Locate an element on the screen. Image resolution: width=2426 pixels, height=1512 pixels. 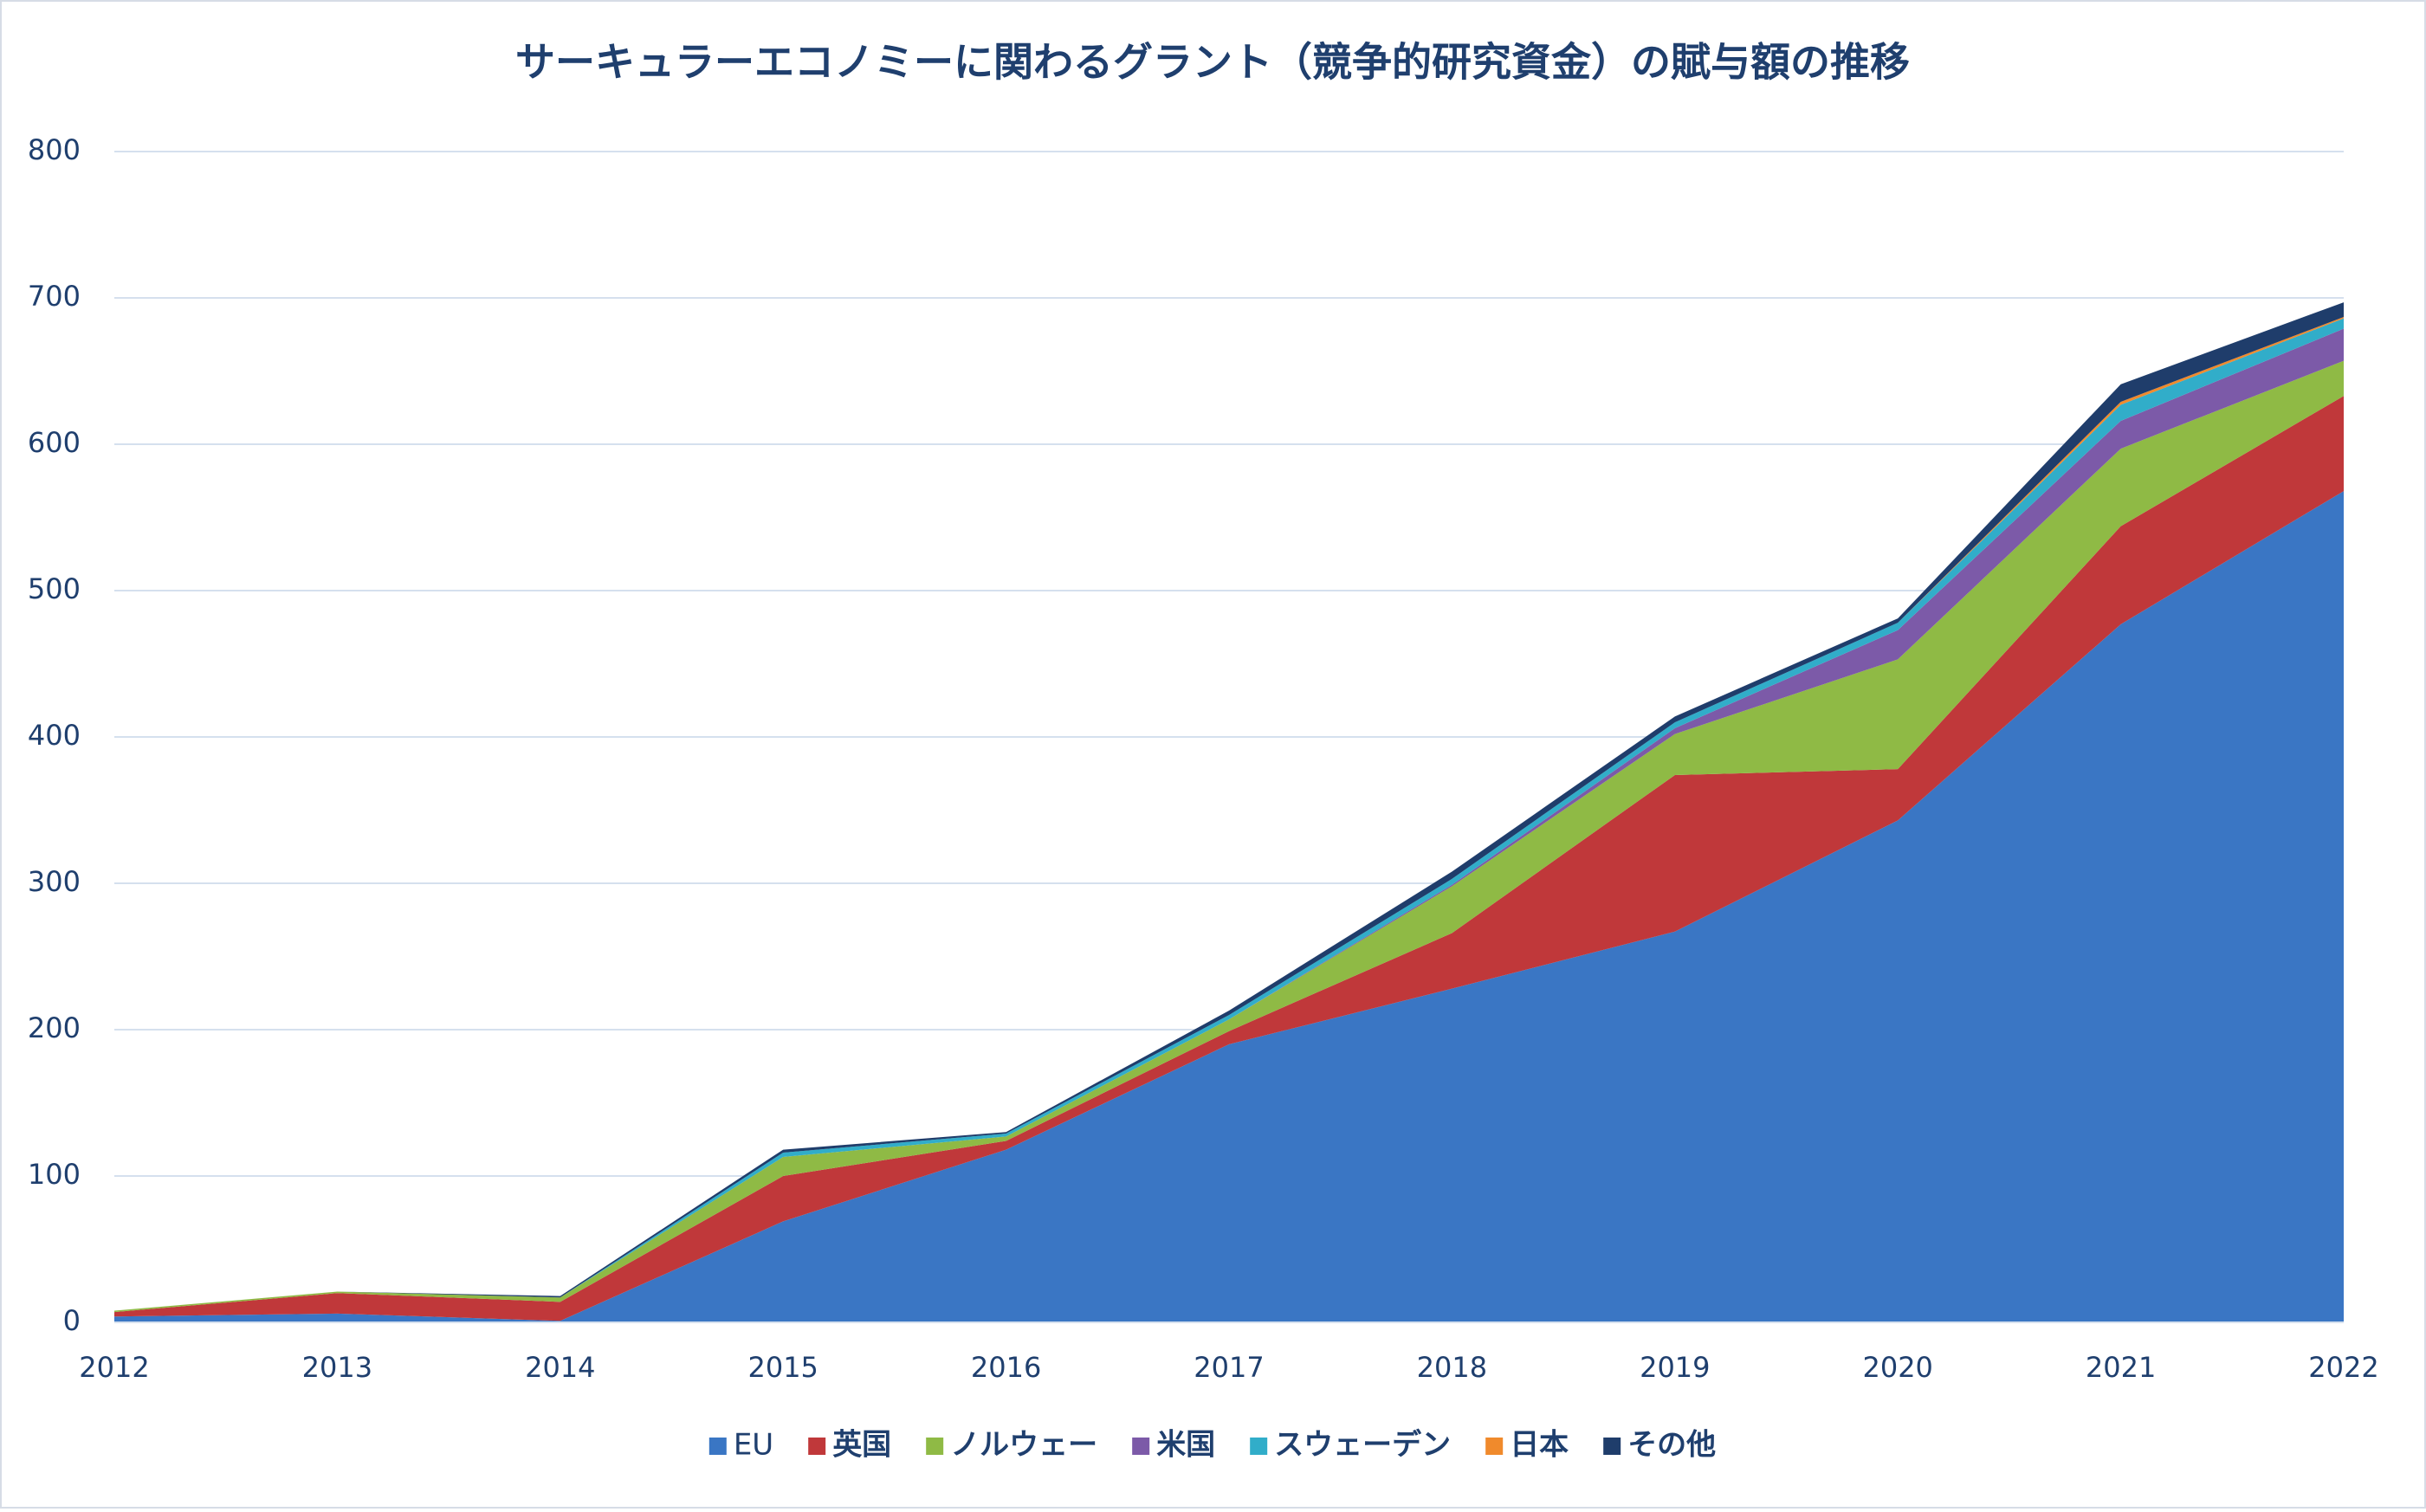
x-tick-label: 2012 is located at coordinates (114, 1367).